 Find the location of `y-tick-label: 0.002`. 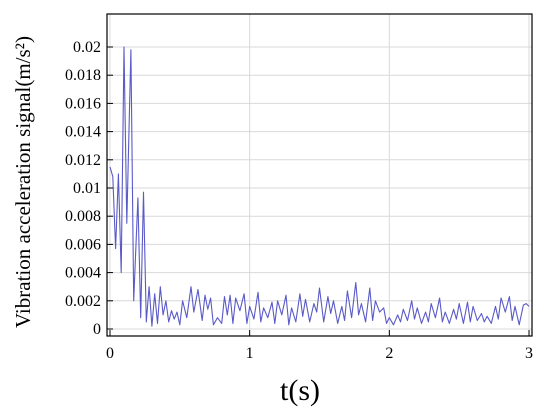

y-tick-label: 0.002 is located at coordinates (83, 301).